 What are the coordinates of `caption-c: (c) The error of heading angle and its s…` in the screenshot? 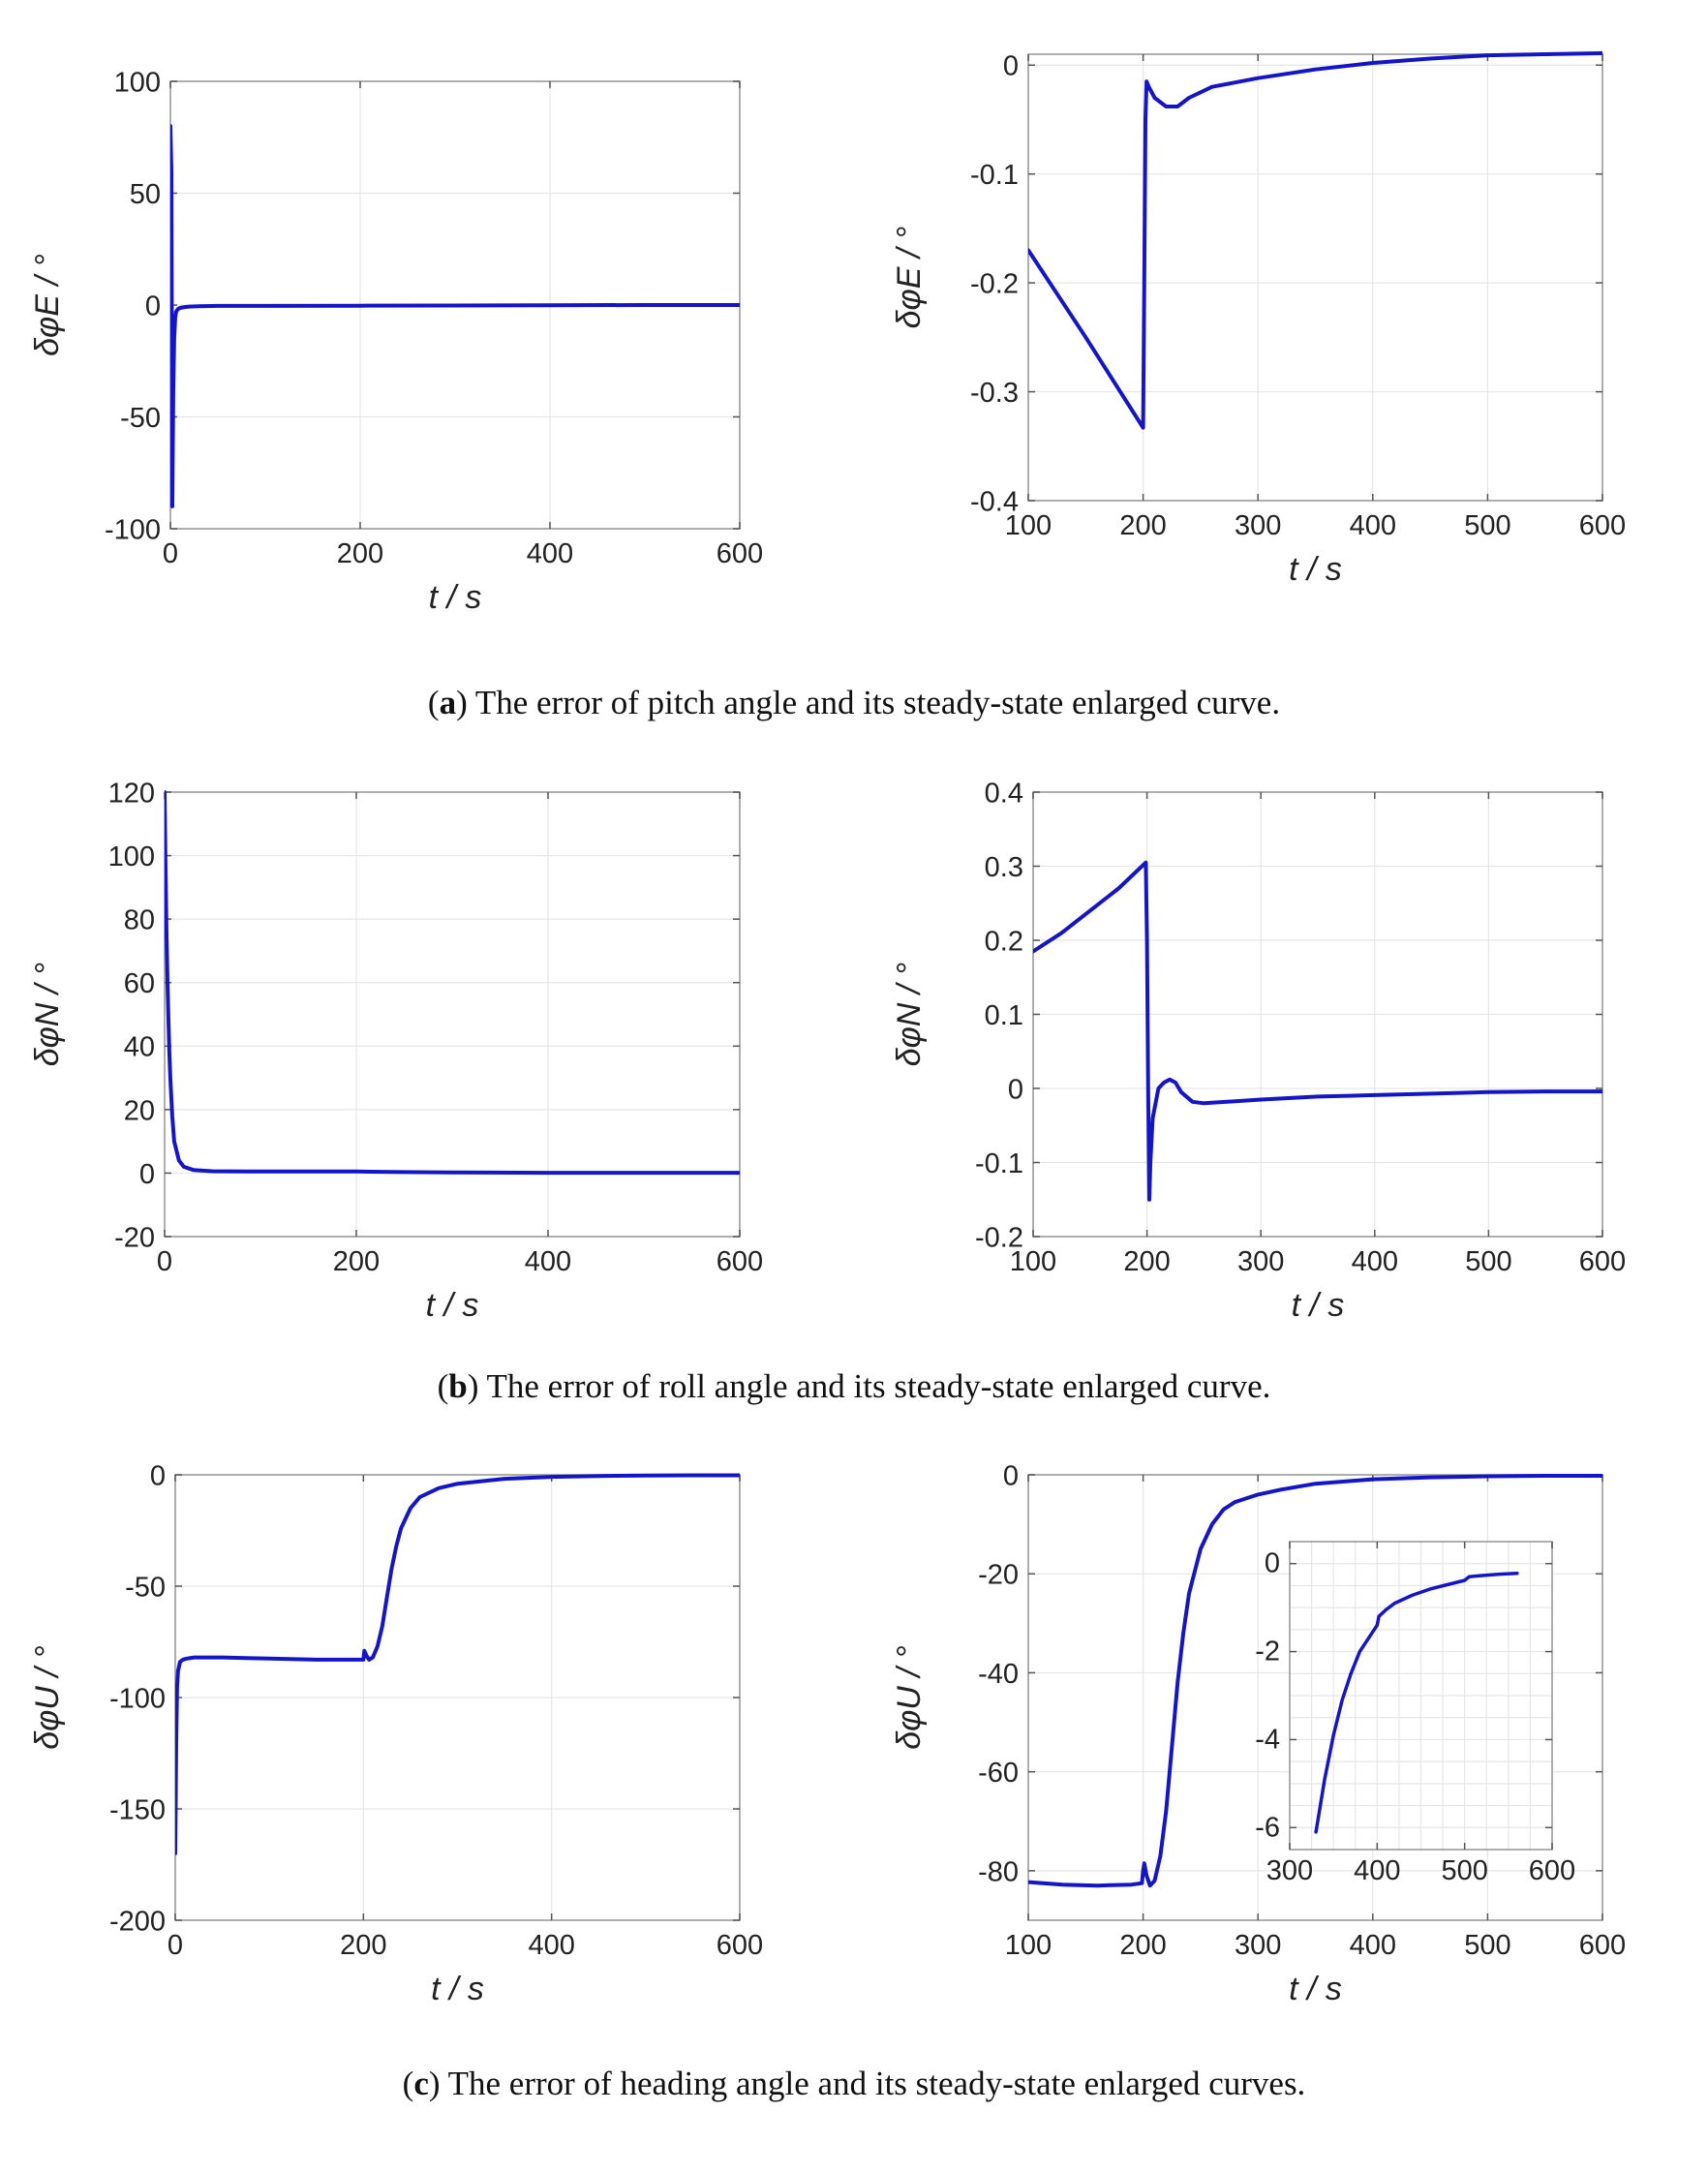 It's located at (854, 2083).